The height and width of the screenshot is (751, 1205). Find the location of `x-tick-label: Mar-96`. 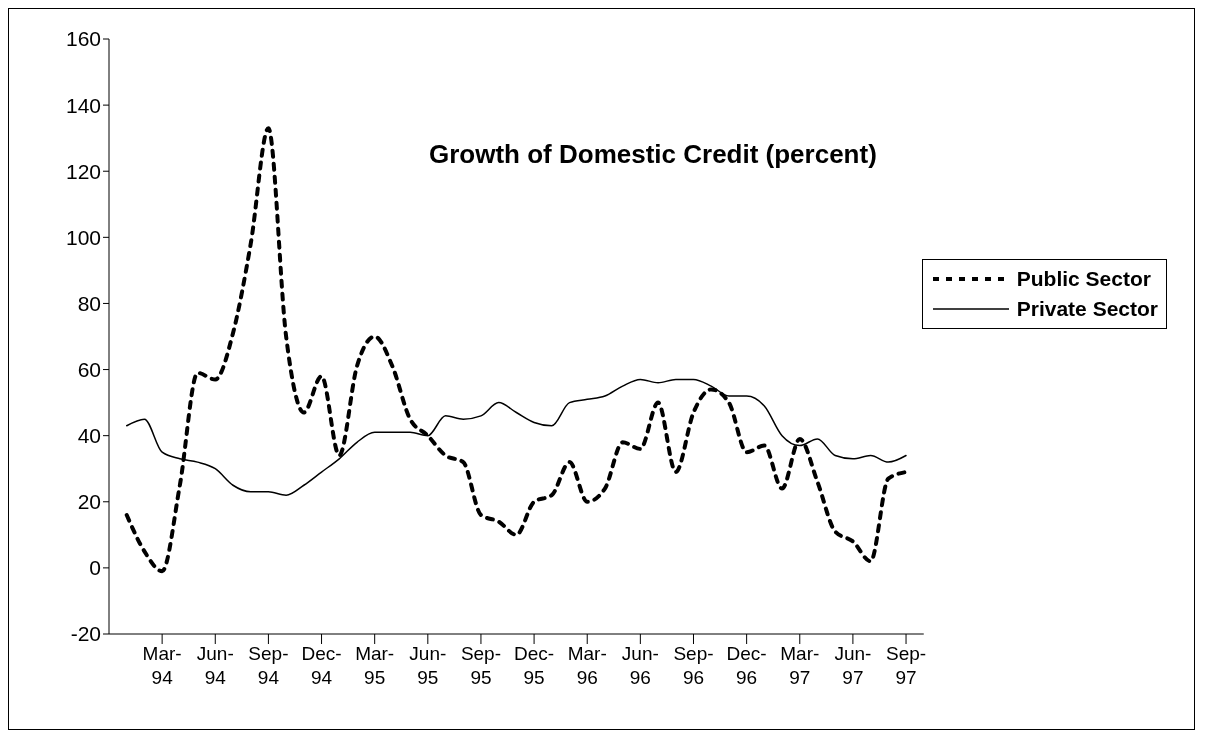

x-tick-label: Mar-96 is located at coordinates (587, 665).